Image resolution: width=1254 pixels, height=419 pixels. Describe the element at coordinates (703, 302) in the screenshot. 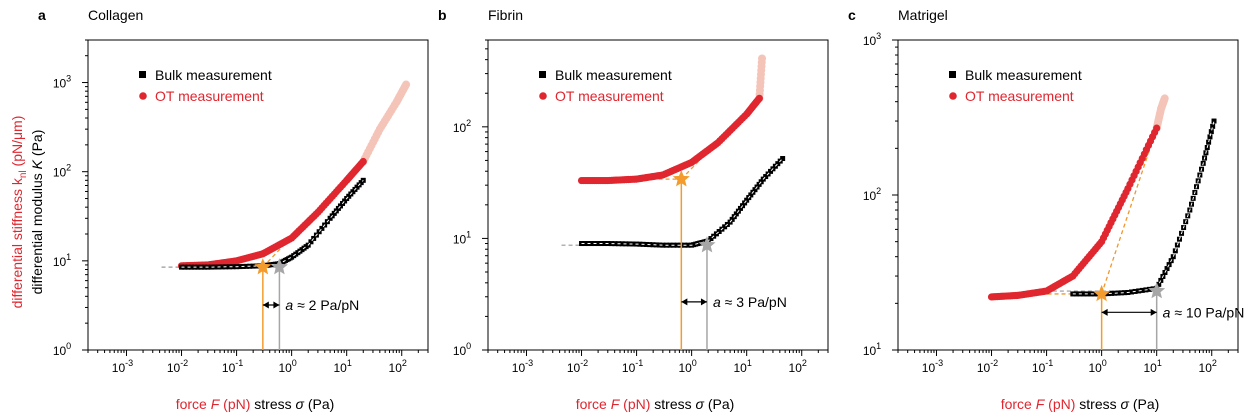

I see `scaling-arrow-head-right` at that location.